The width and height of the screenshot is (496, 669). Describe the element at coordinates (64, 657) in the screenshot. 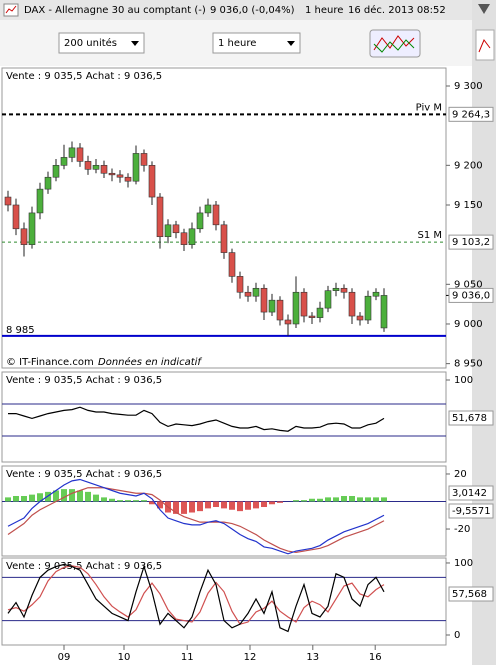

I see `x-tick-label: 09` at that location.